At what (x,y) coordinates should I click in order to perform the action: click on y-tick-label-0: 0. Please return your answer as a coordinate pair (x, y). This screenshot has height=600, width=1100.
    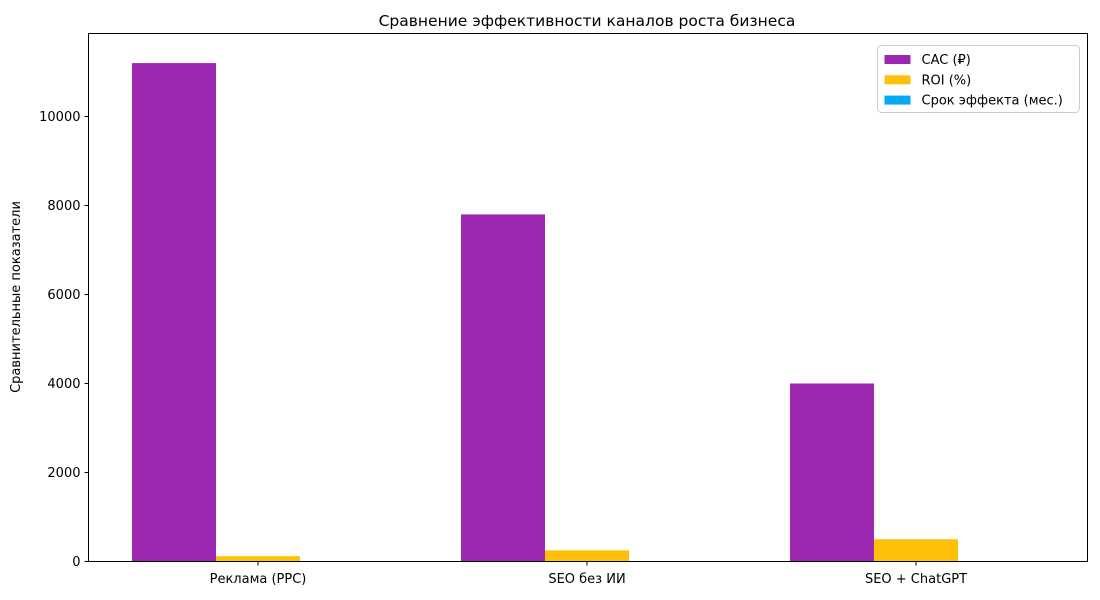
    Looking at the image, I should click on (76, 562).